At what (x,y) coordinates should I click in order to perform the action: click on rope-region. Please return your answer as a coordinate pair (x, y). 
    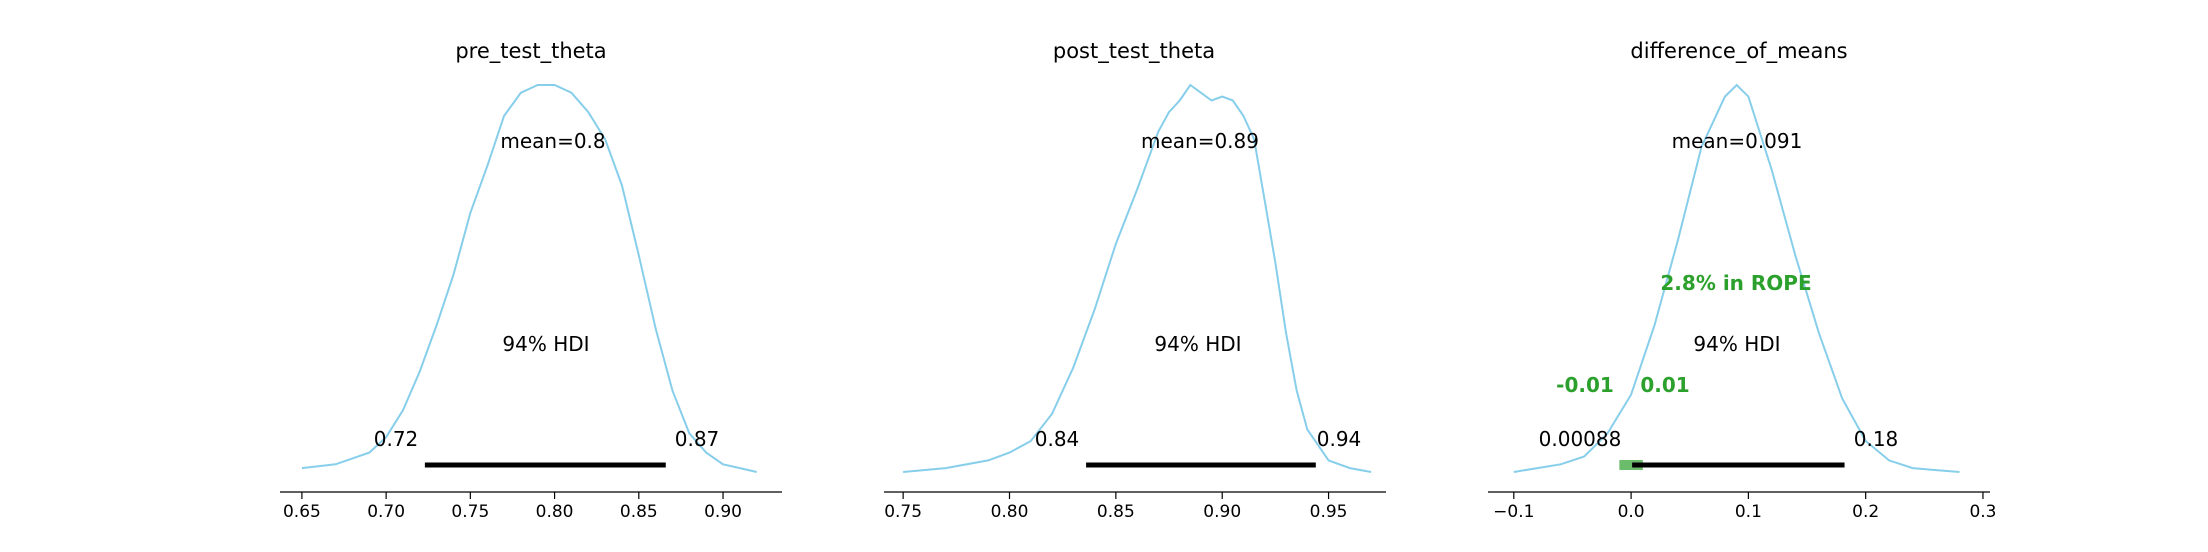
    Looking at the image, I should click on (1631, 465).